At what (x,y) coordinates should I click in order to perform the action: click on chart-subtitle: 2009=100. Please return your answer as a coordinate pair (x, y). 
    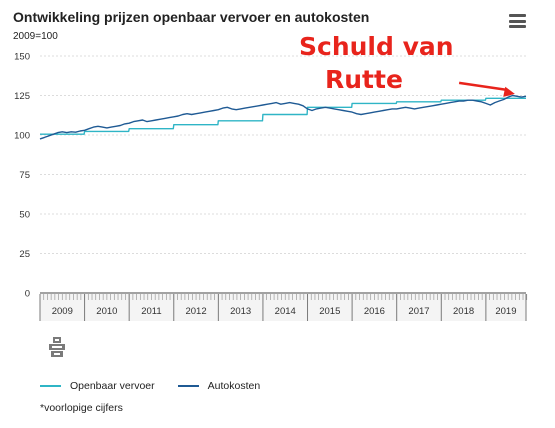
    Looking at the image, I should click on (35, 36).